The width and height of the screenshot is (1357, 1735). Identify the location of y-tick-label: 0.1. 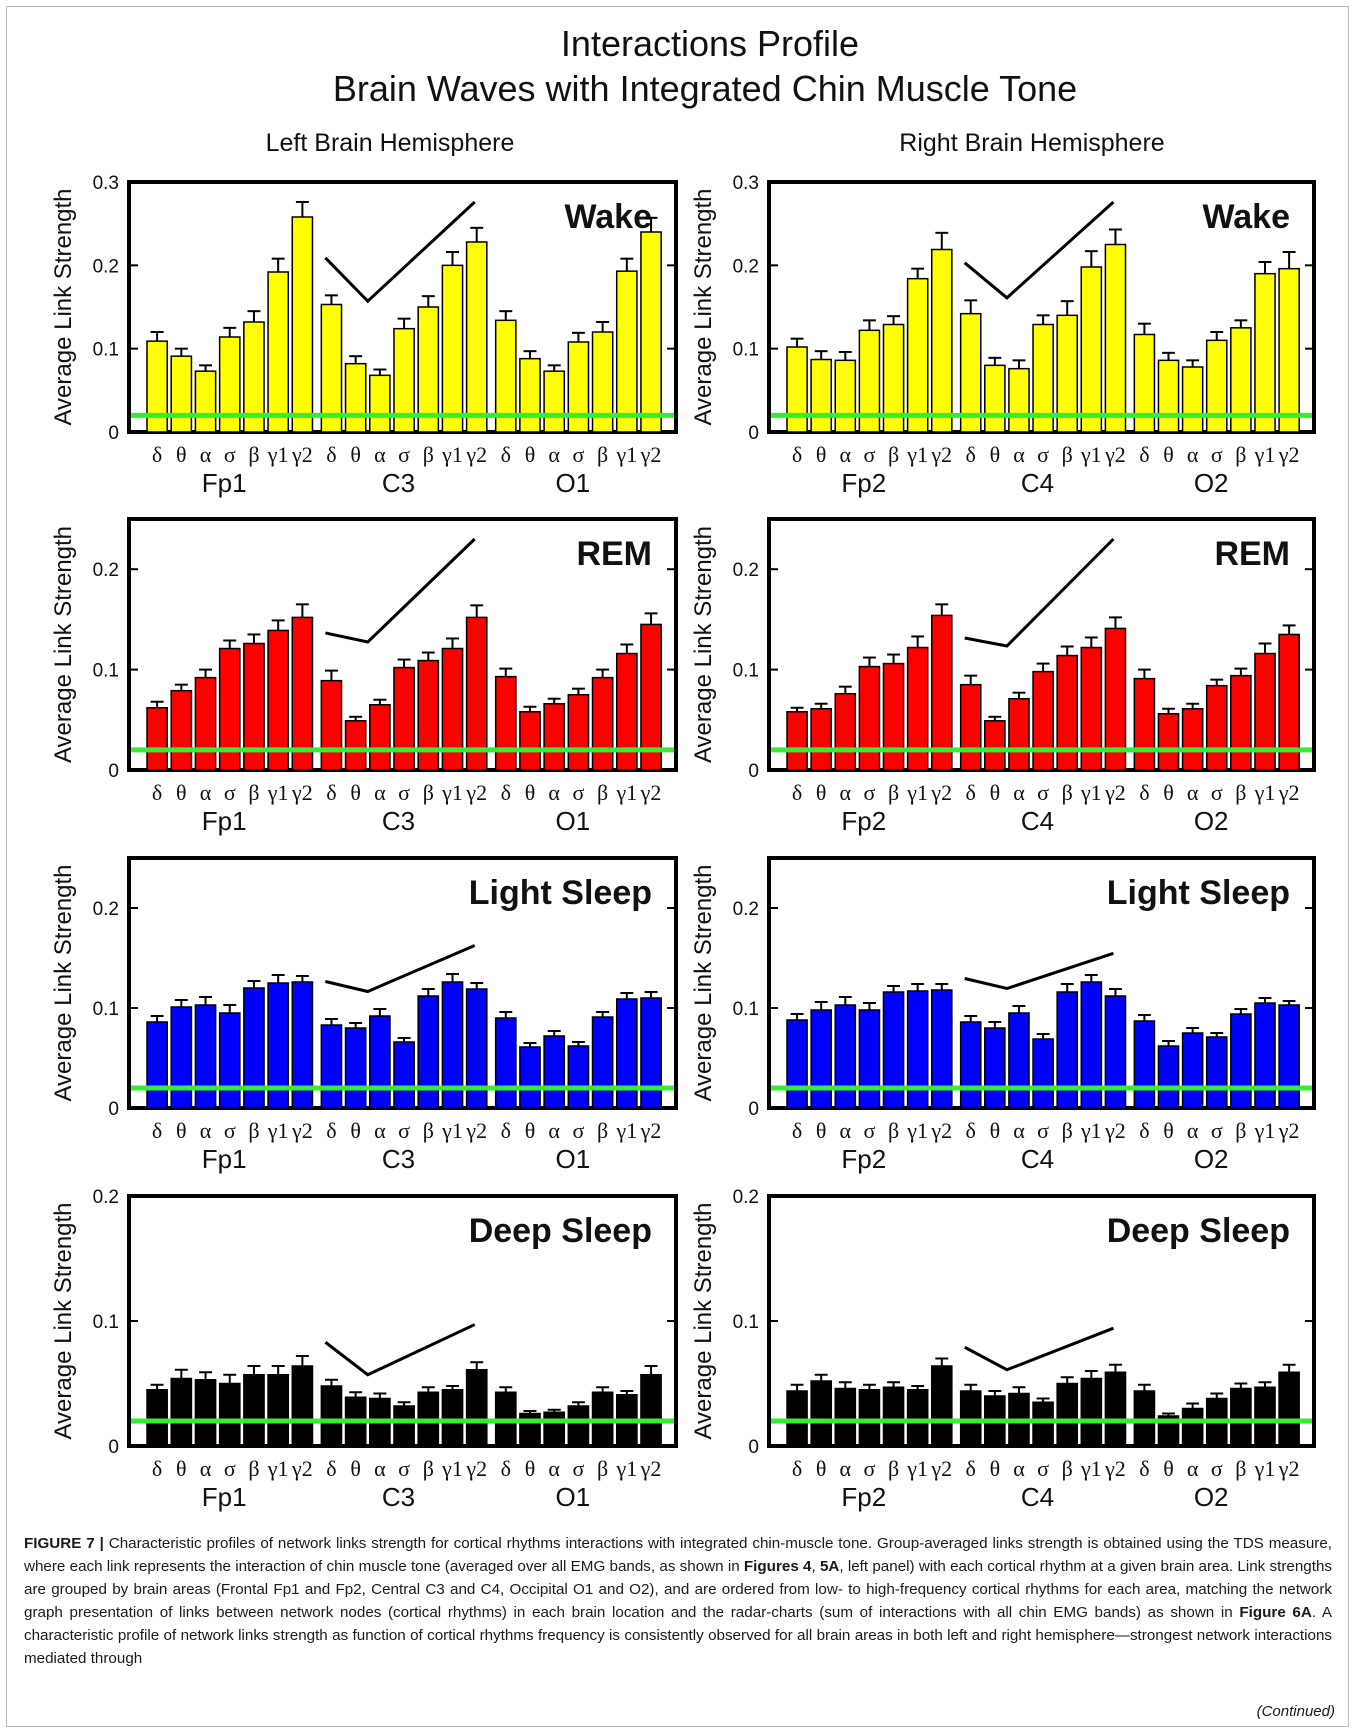
(106, 350).